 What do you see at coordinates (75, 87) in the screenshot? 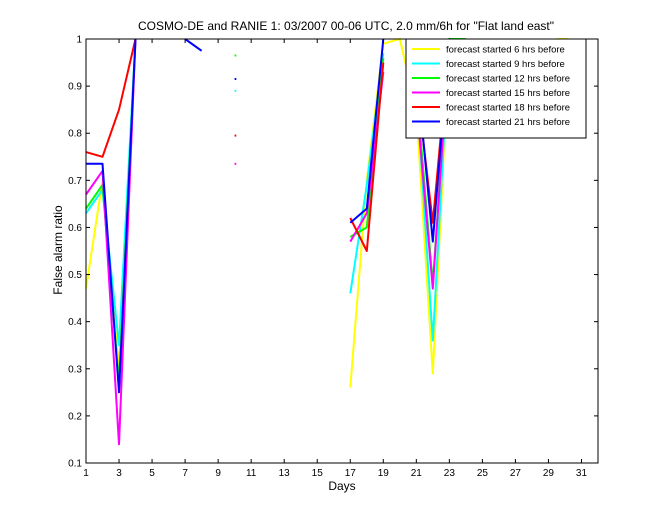
I see `y-tick-label: 0.9` at bounding box center [75, 87].